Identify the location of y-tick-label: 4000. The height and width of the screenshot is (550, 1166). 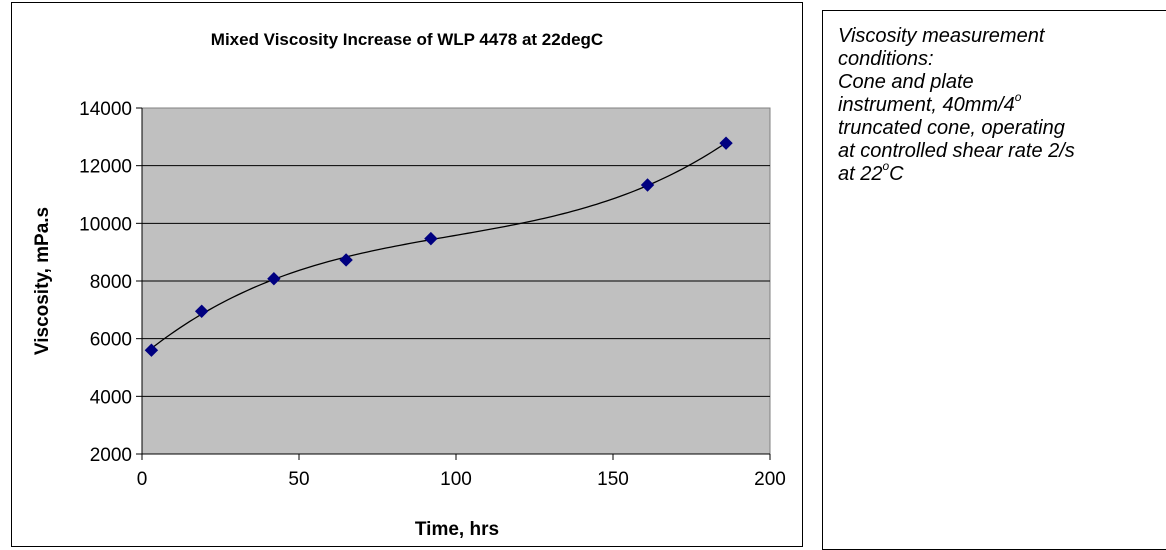
(111, 397).